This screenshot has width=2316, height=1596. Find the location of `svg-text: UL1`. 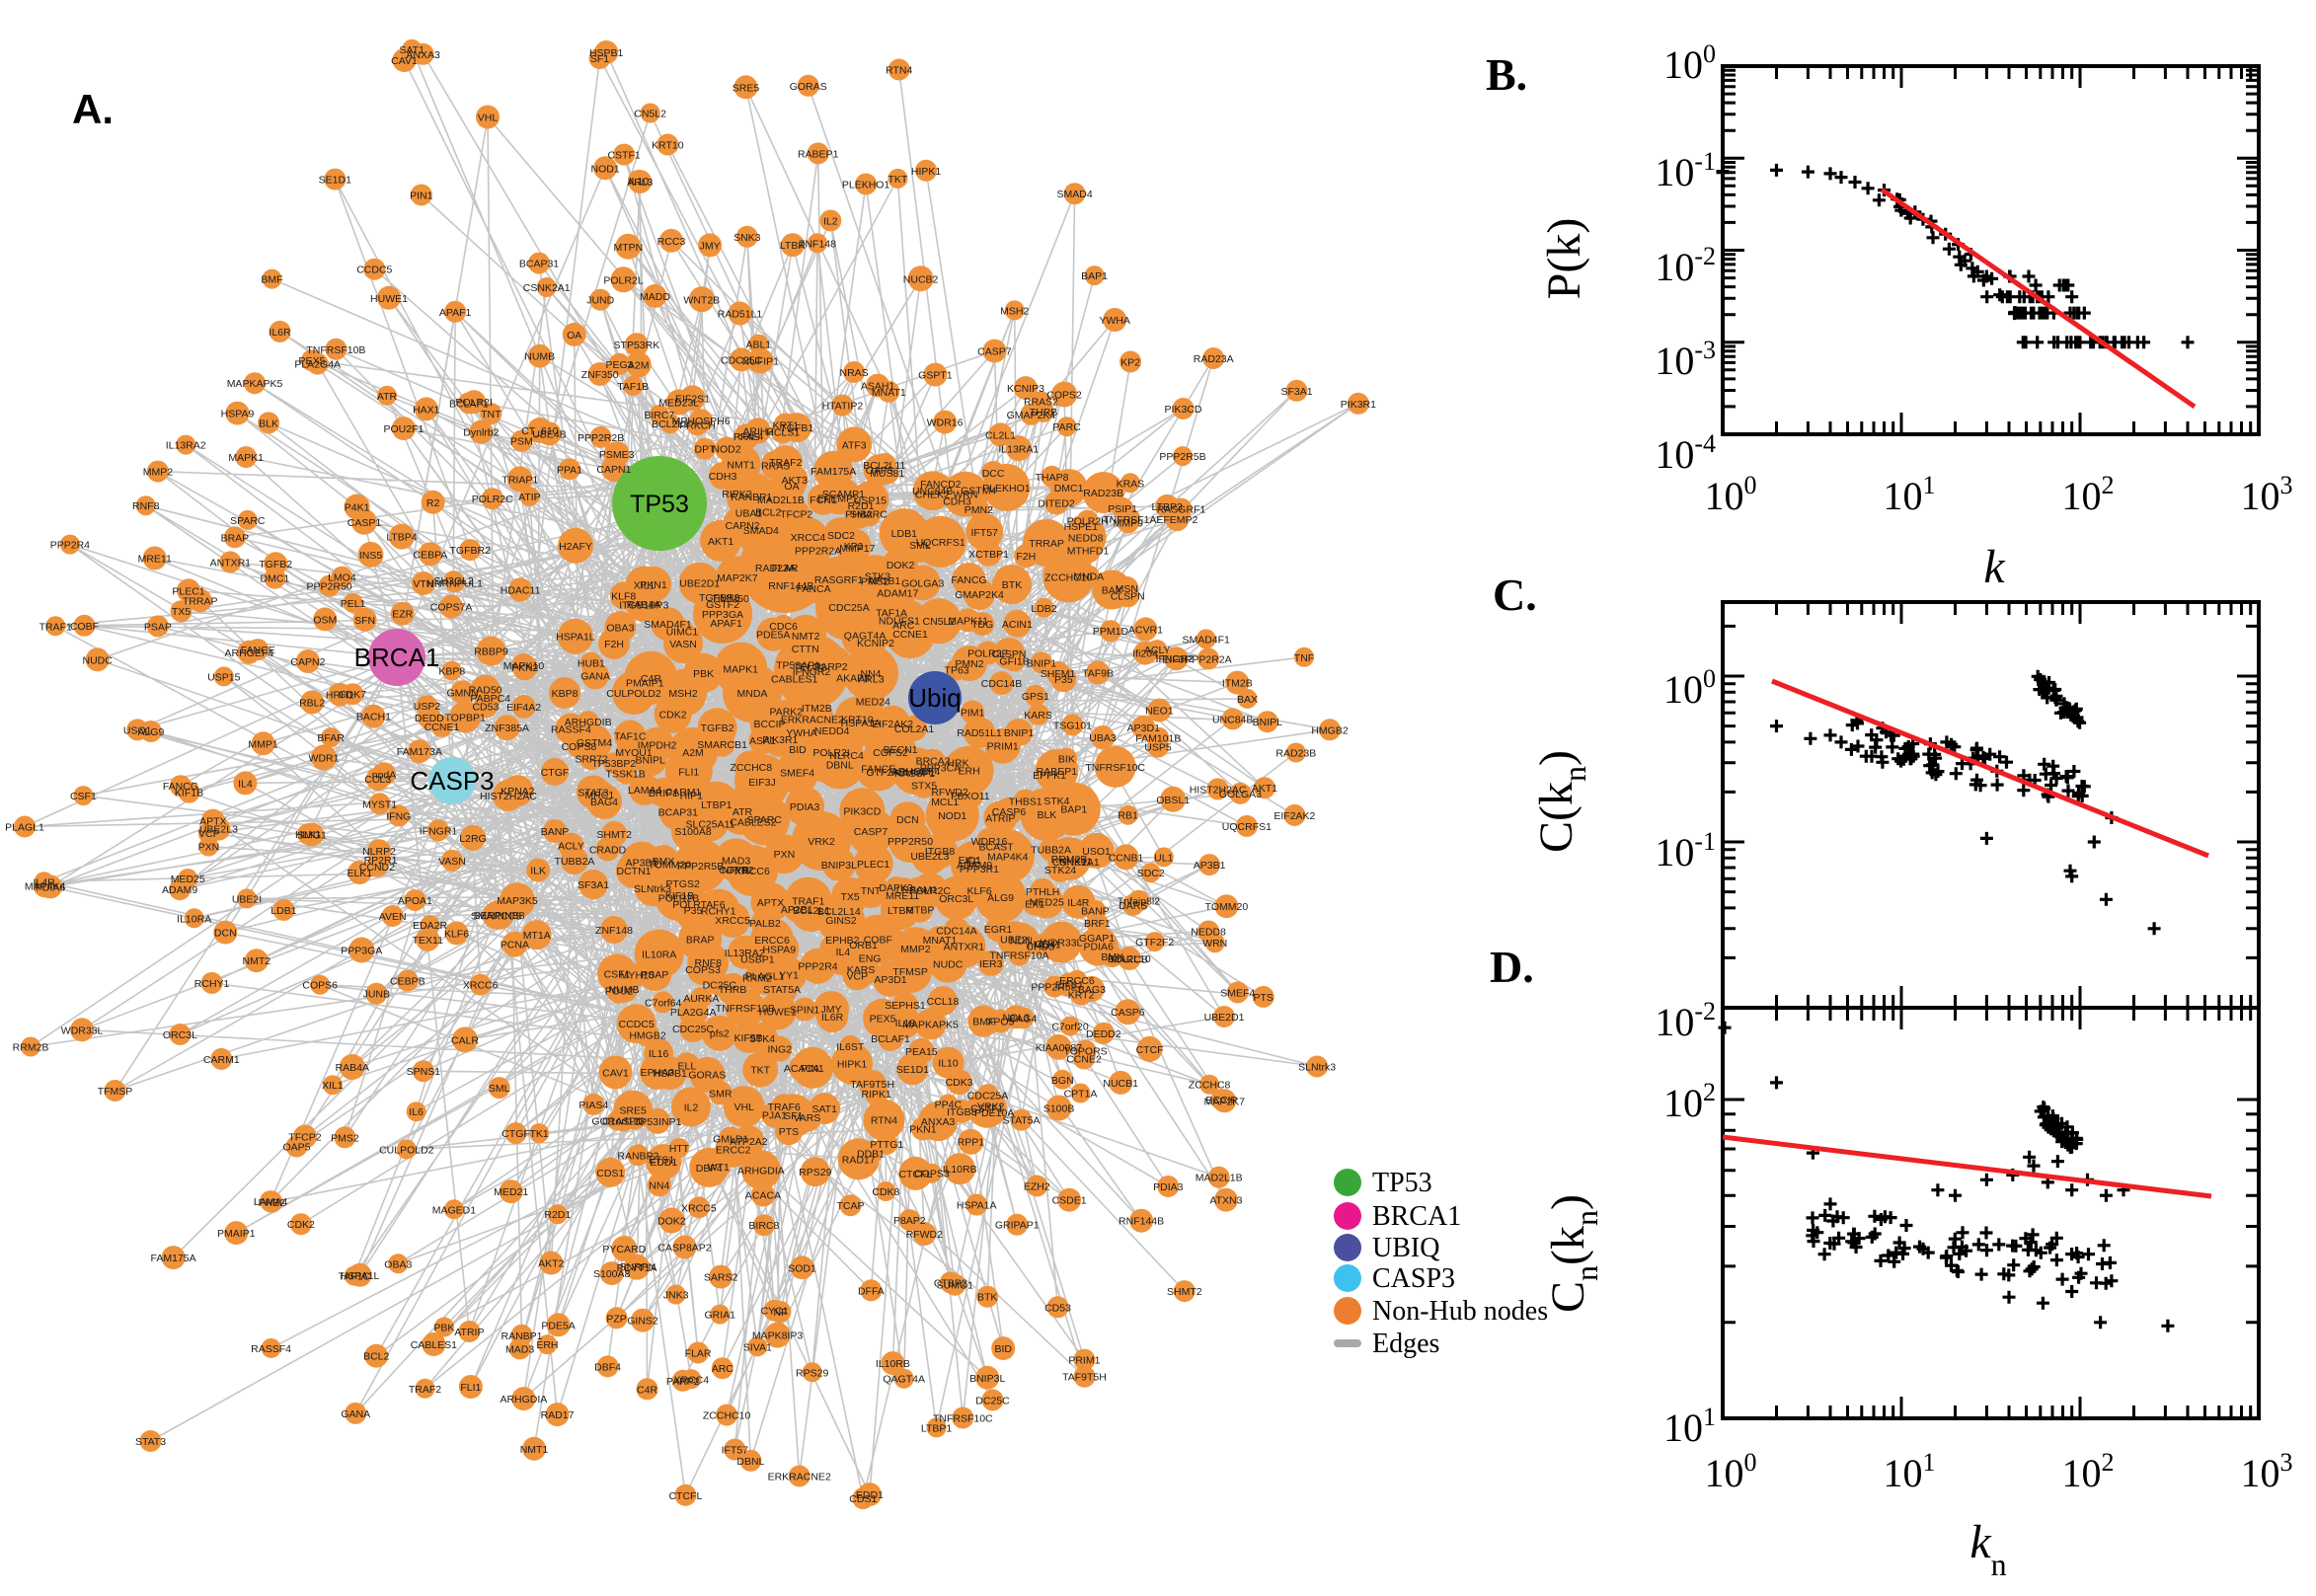

svg-text: UL1 is located at coordinates (1163, 858).